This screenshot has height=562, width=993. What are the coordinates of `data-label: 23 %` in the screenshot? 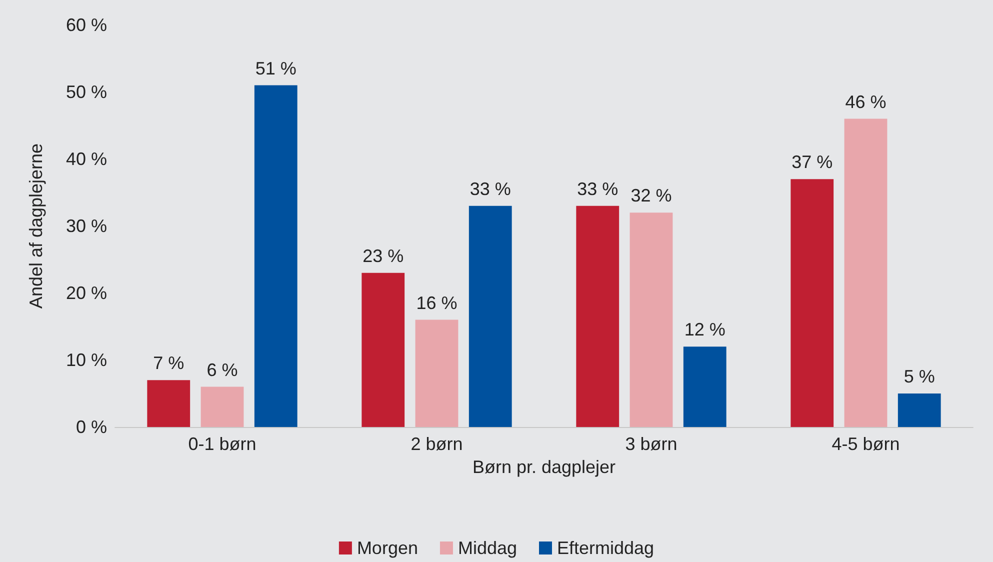 It's located at (383, 256).